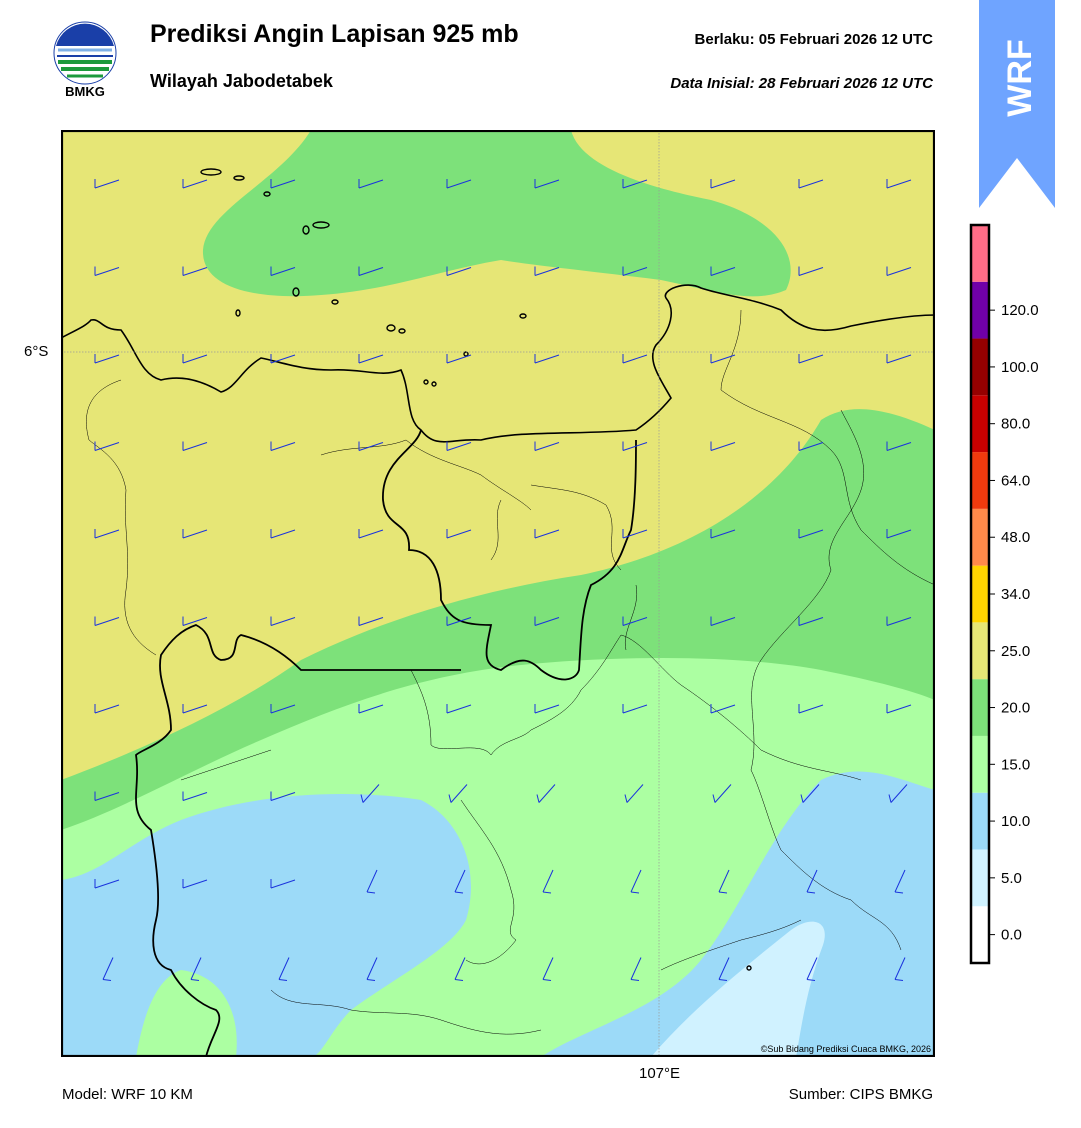 The image size is (1081, 1128). Describe the element at coordinates (85, 91) in the screenshot. I see `logo-text: BMKG` at that location.